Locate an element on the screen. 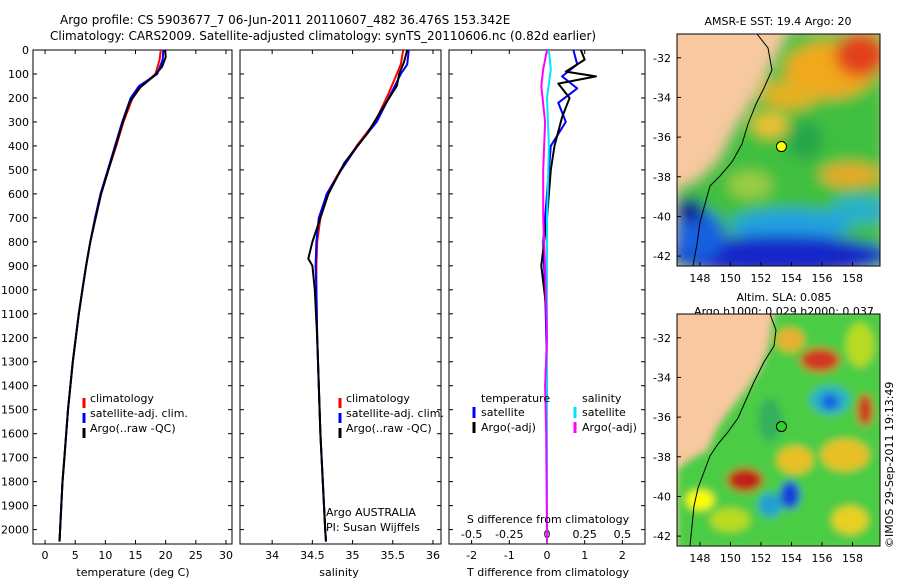 This screenshot has height=584, width=900. sla-map-frame is located at coordinates (778, 430).